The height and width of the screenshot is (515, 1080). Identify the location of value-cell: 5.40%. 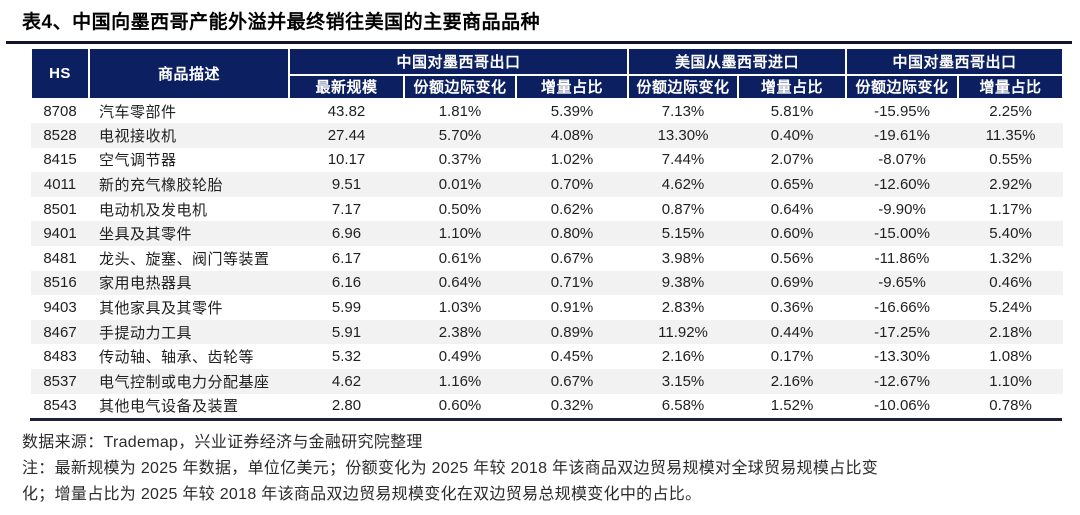
(1010, 234).